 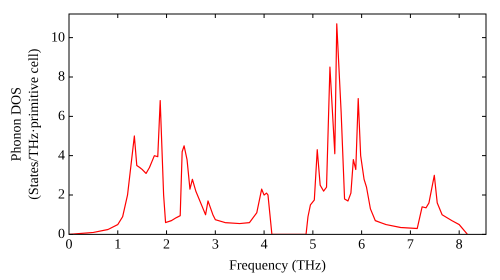 I want to click on x-tick-label: 7, so click(x=410, y=244).